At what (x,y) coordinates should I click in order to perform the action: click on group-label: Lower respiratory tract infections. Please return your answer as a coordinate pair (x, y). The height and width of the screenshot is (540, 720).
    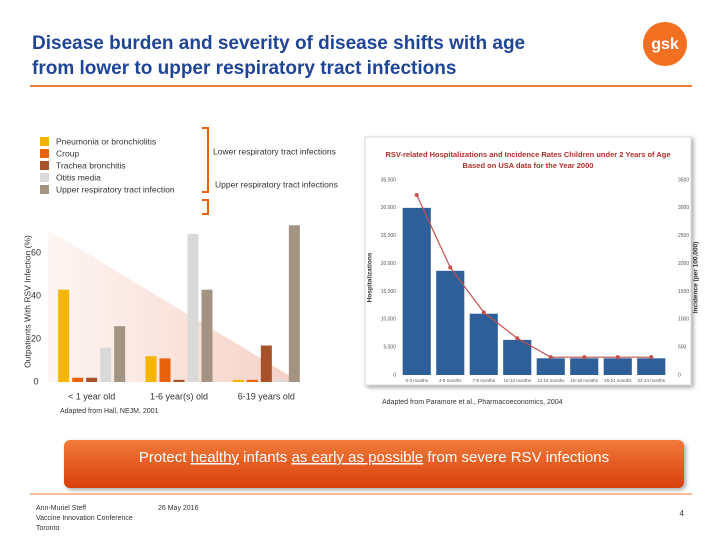
    Looking at the image, I should click on (274, 151).